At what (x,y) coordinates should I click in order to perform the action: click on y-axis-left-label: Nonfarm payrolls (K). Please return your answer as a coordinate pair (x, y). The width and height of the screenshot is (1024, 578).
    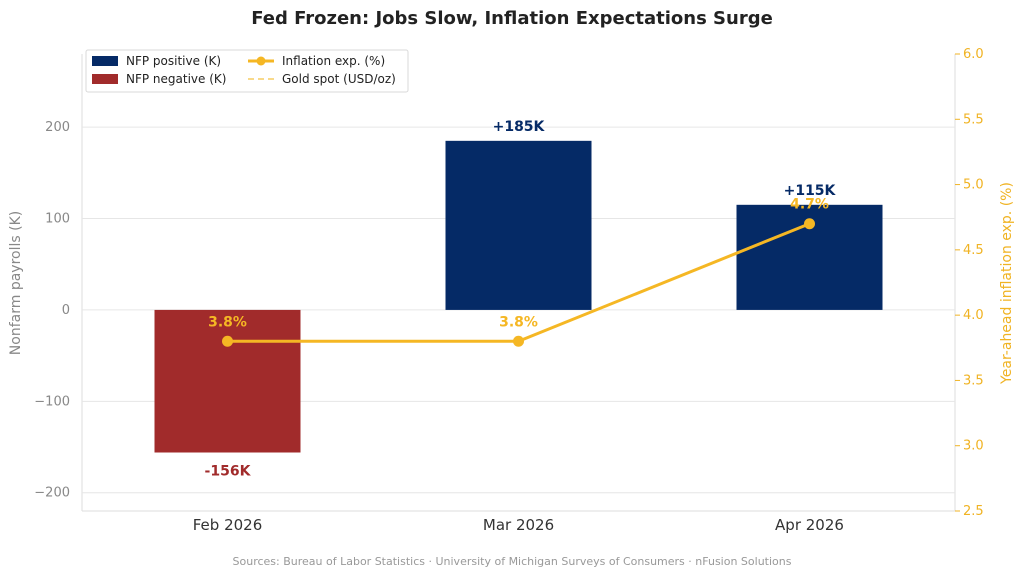
    Looking at the image, I should click on (16, 283).